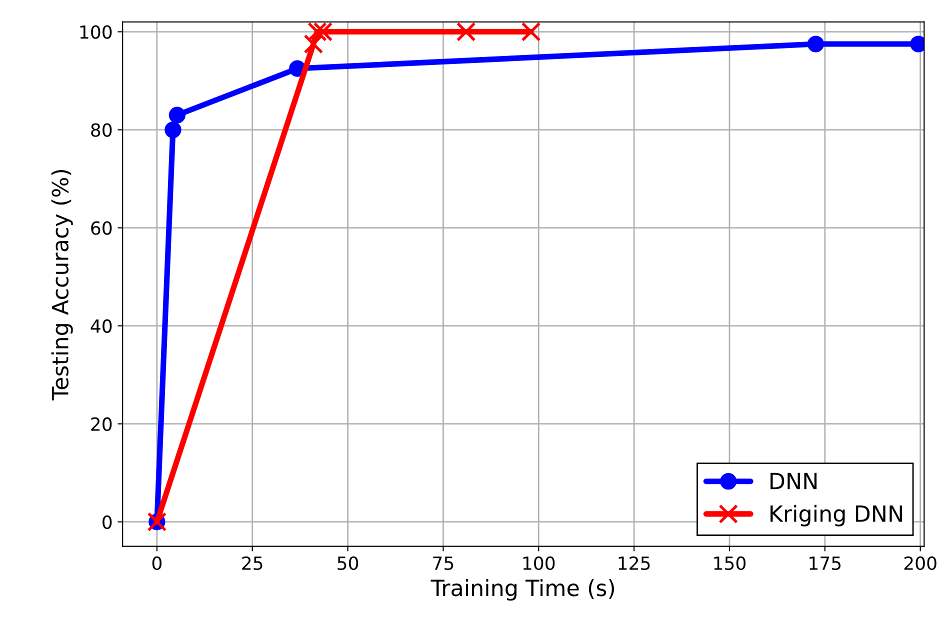  Describe the element at coordinates (634, 563) in the screenshot. I see `x-tick-label: 125` at that location.